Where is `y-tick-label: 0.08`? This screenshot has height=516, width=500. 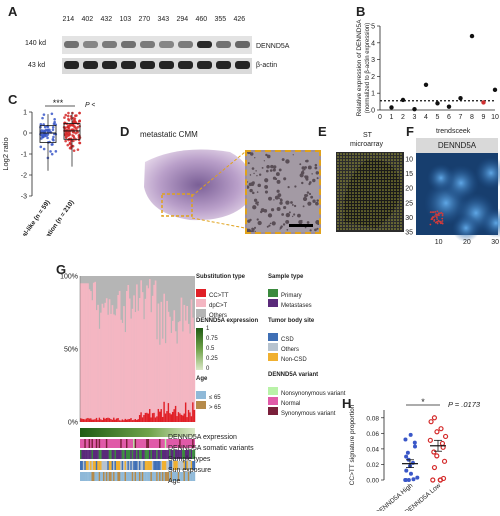
y-tick-label: 0.08 is located at coordinates (372, 418).